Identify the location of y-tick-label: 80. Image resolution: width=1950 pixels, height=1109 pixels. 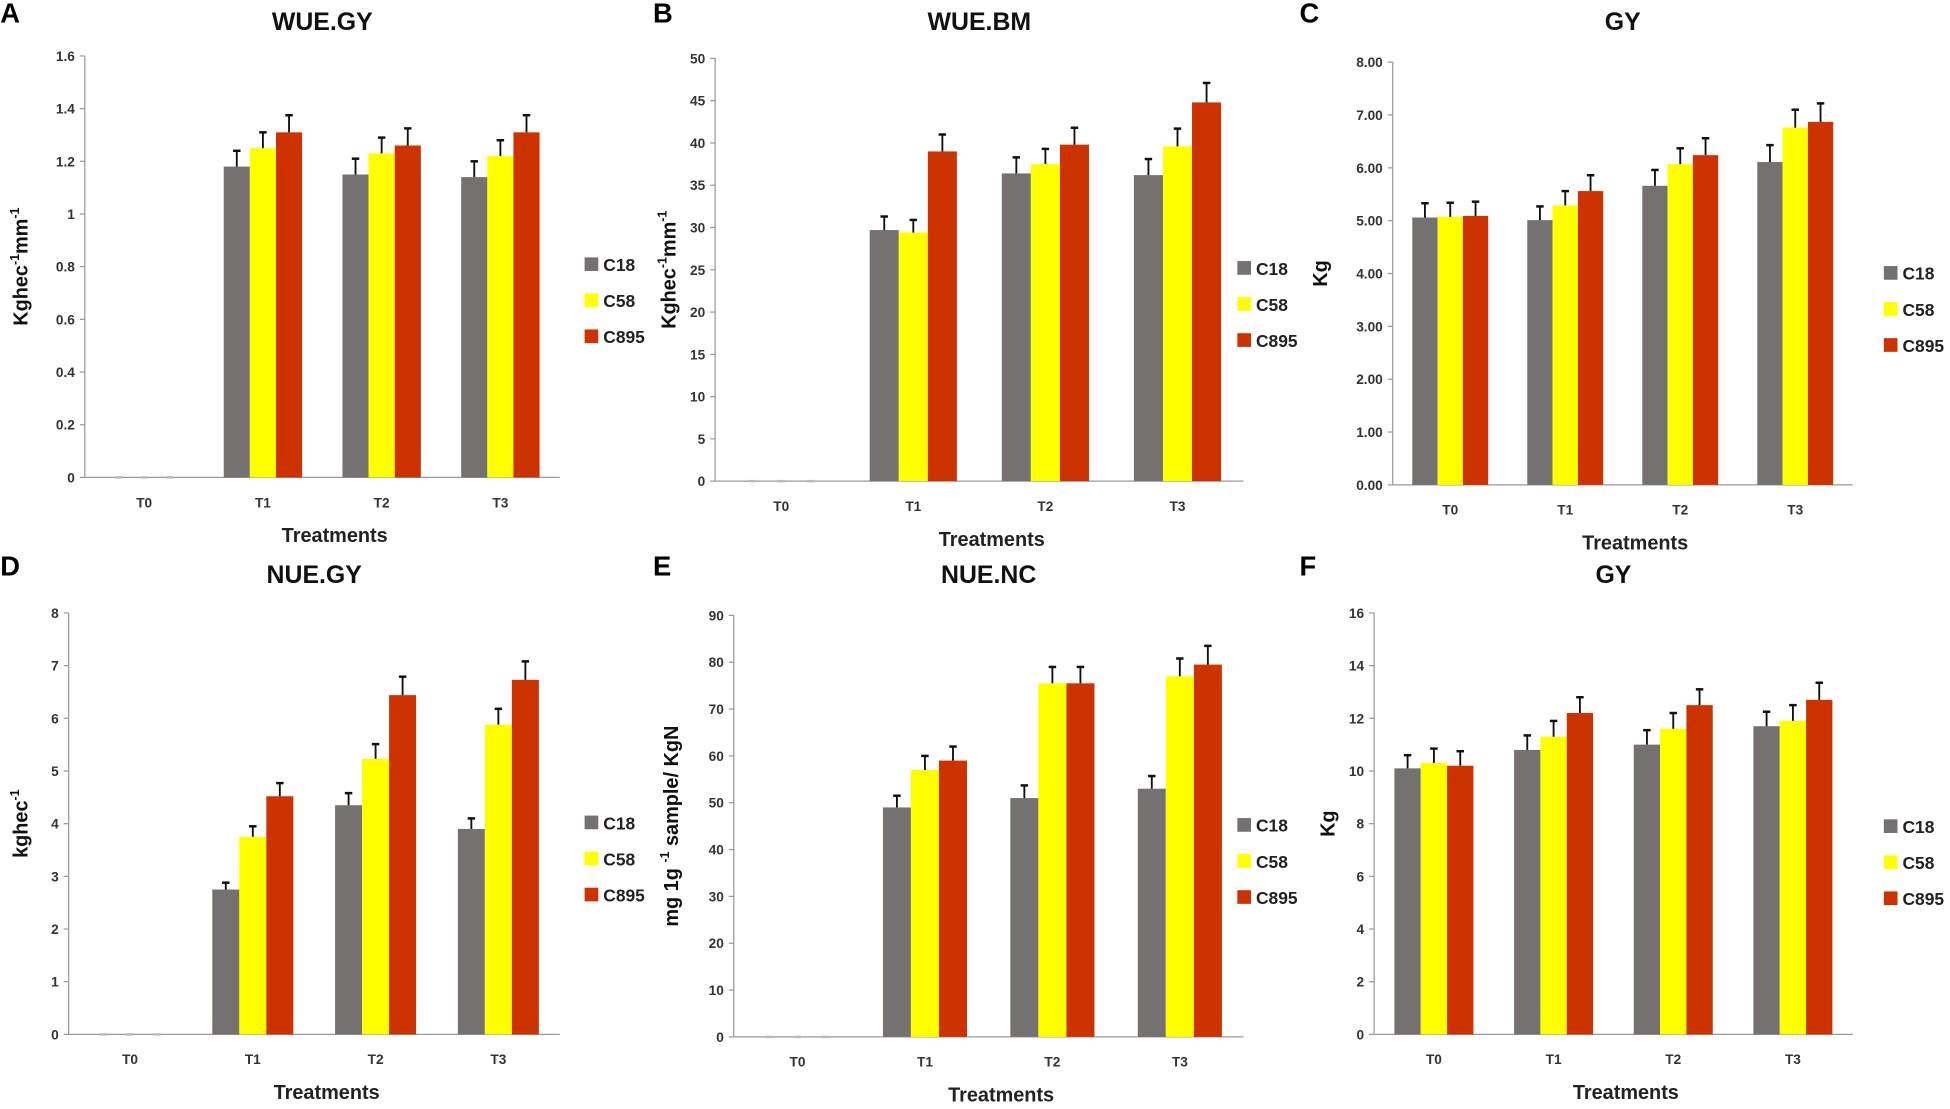
(717, 662).